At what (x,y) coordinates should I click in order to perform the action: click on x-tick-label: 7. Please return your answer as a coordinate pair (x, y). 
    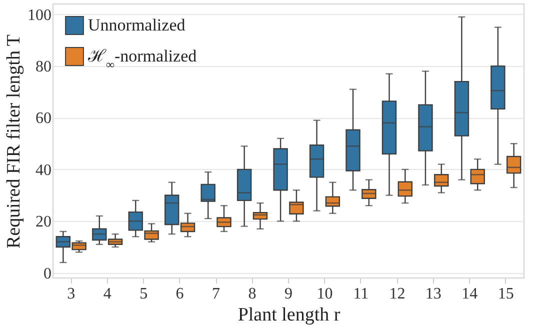
    Looking at the image, I should click on (216, 294).